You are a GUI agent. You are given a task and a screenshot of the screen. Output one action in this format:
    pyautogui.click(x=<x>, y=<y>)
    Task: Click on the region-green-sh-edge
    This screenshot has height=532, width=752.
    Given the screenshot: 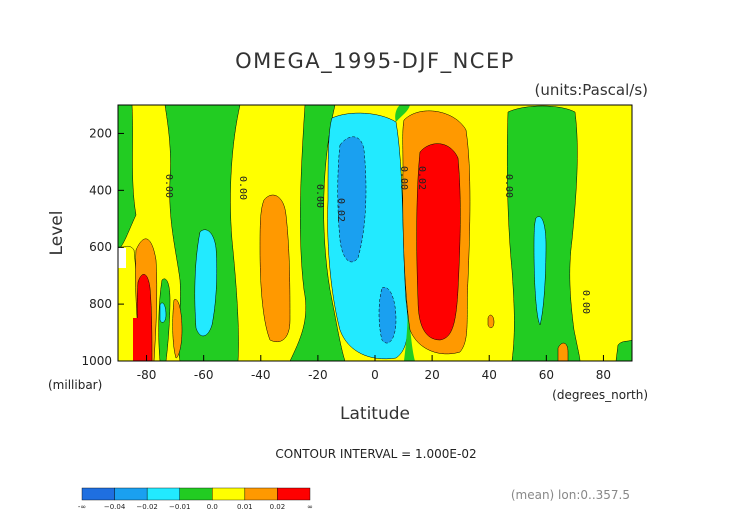 What is the action you would take?
    pyautogui.click(x=127, y=178)
    